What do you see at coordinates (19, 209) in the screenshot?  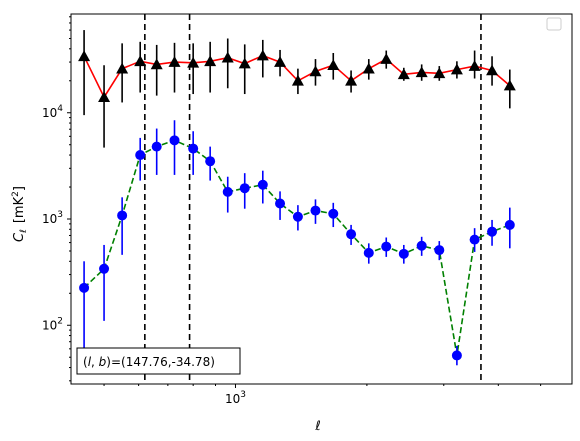 I see `y-axis-label-unit-prefix: [mK` at bounding box center [19, 209].